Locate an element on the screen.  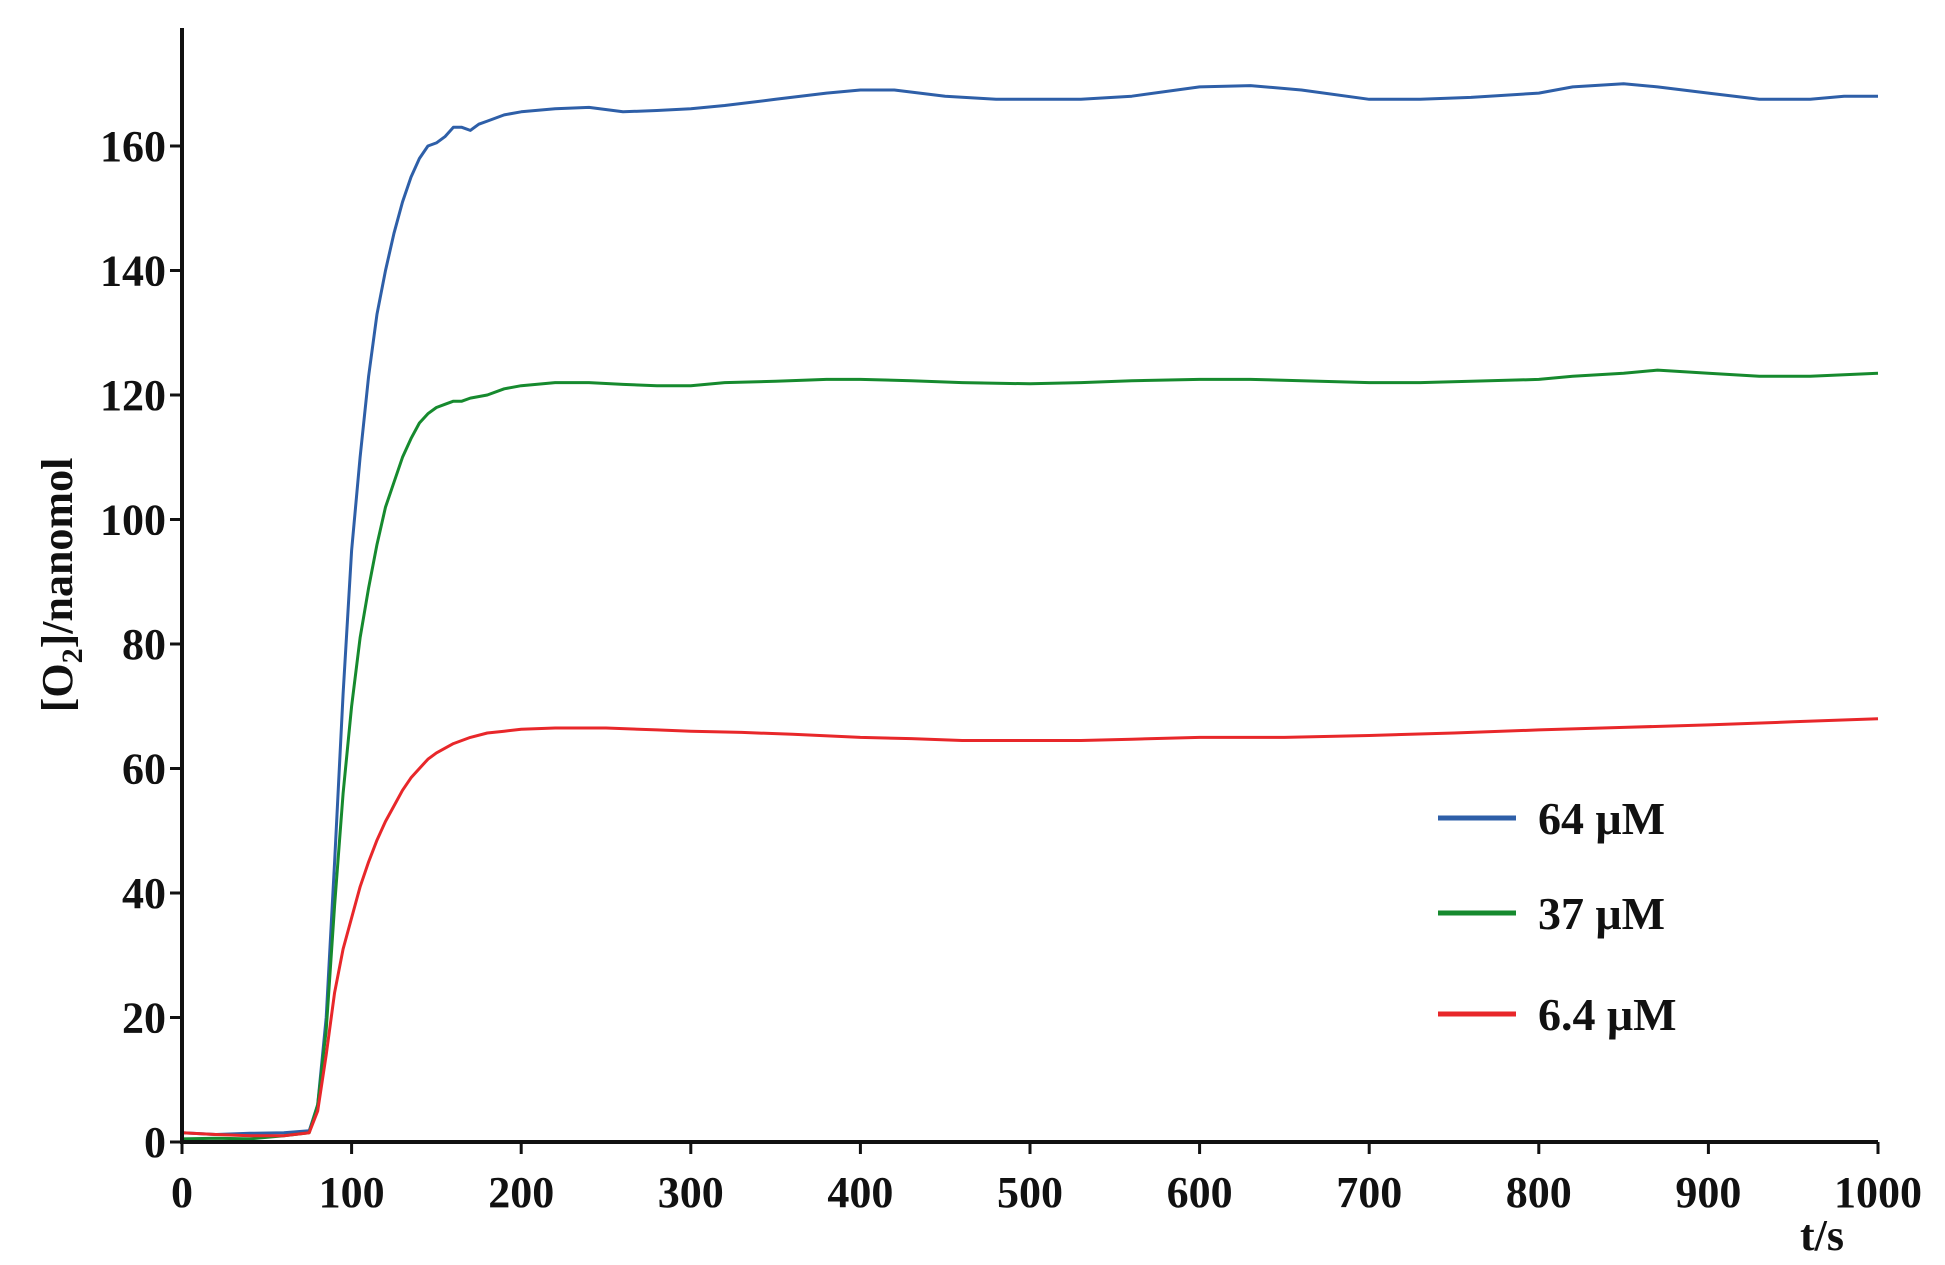
x-tick-label: 100 is located at coordinates (352, 1192).